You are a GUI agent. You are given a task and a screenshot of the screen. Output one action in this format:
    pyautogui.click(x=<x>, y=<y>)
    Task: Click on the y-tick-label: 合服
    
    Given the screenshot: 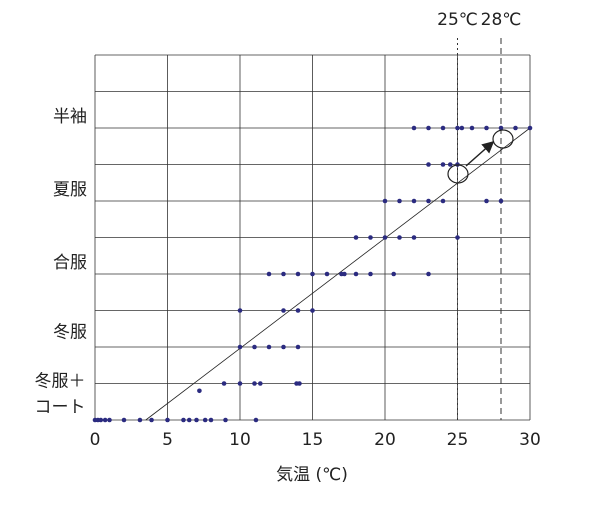 What is the action you would take?
    pyautogui.click(x=70, y=263)
    